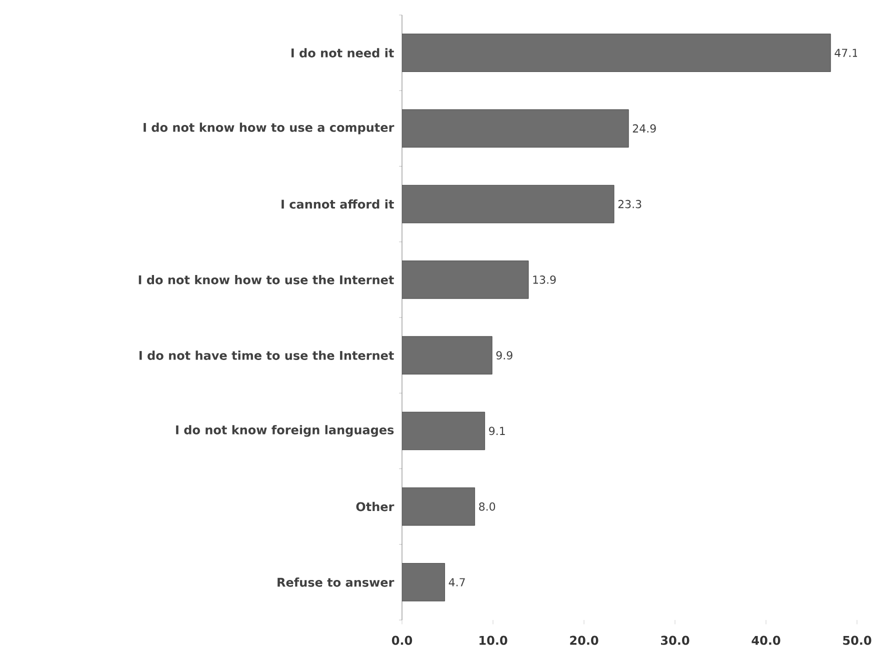 This screenshot has height=672, width=880. I want to click on y-tick-label: I cannot afford it, so click(338, 204).